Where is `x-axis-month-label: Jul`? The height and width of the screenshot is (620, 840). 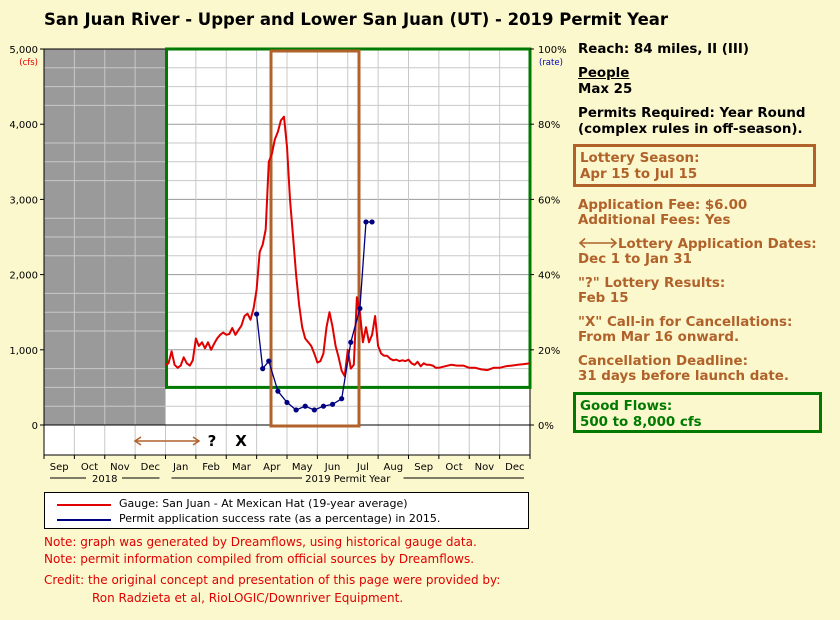
x-axis-month-label: Jul is located at coordinates (362, 467).